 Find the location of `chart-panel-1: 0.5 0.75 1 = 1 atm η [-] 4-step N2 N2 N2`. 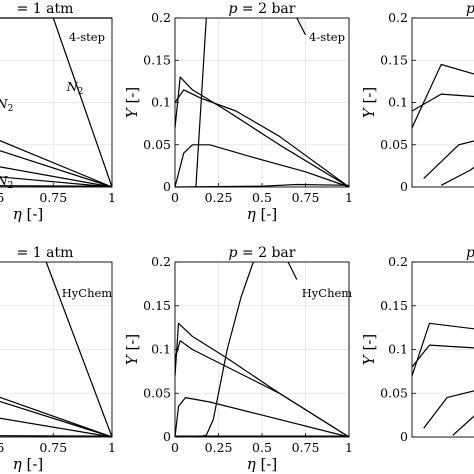

chart-panel-1: 0.5 0.75 1 = 1 atm η [-] 4-step N2 N2 N2 is located at coordinates (58, 112).